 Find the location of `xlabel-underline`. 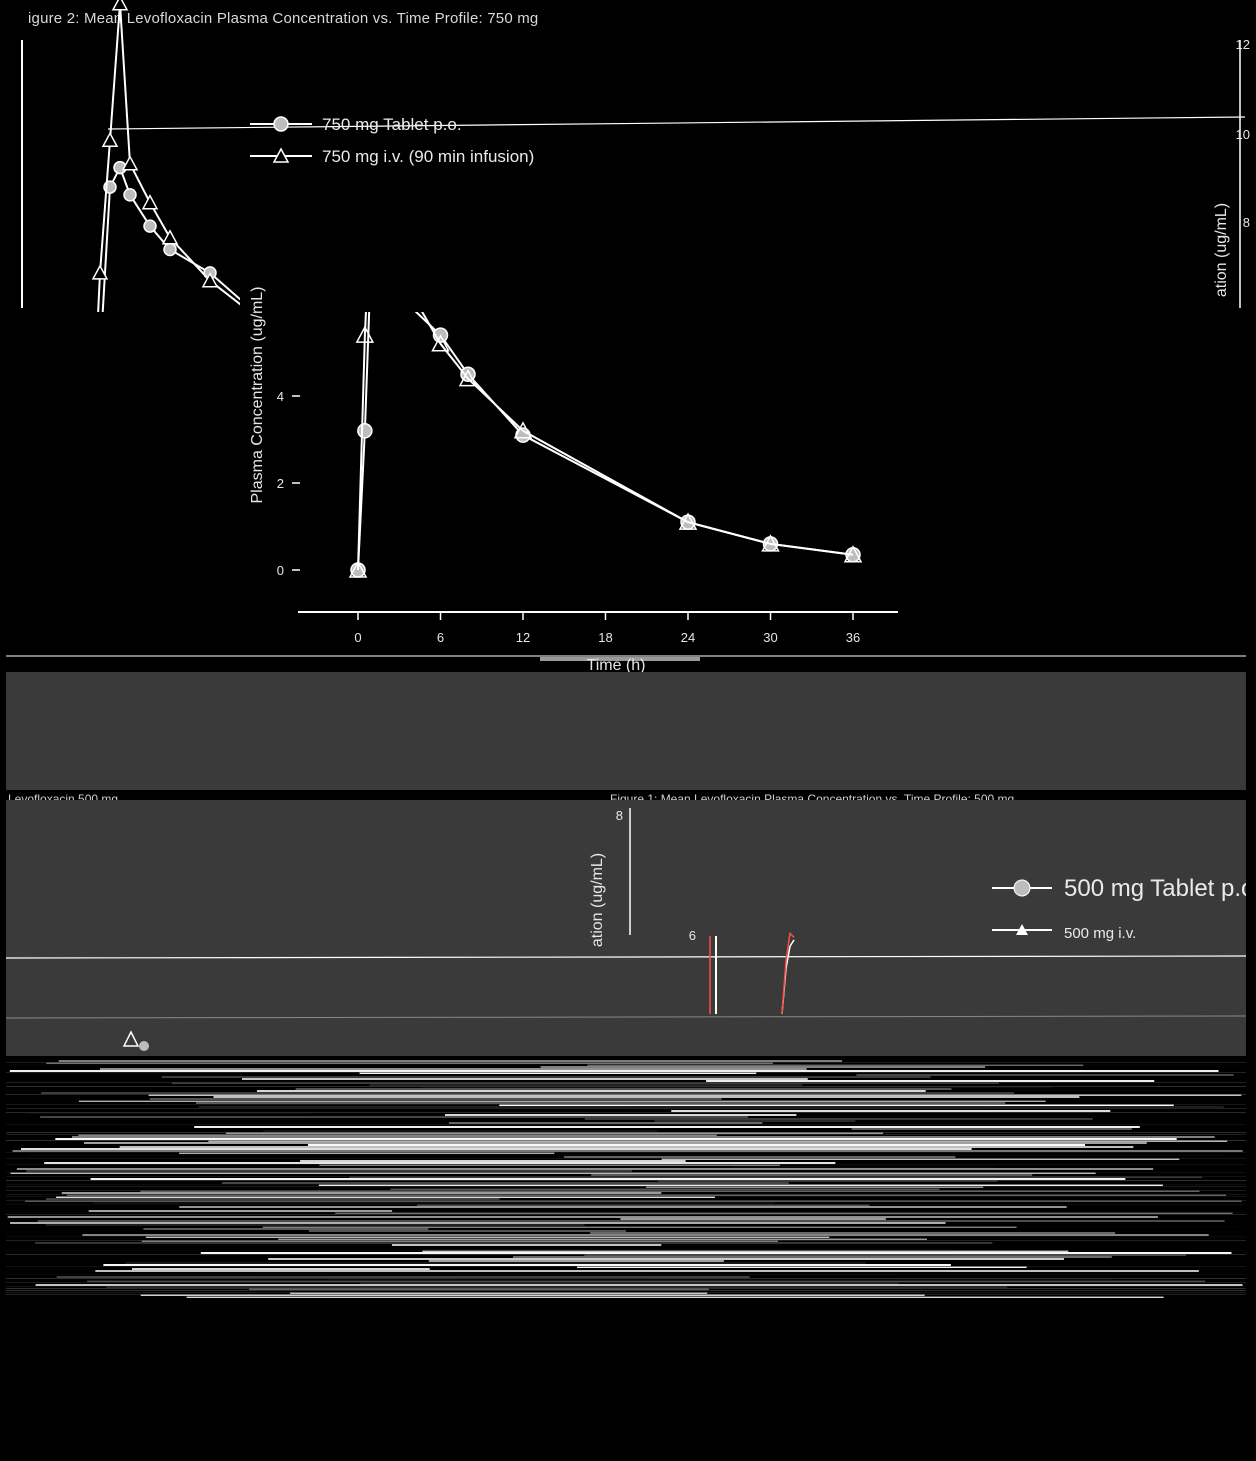

xlabel-underline is located at coordinates (620, 659).